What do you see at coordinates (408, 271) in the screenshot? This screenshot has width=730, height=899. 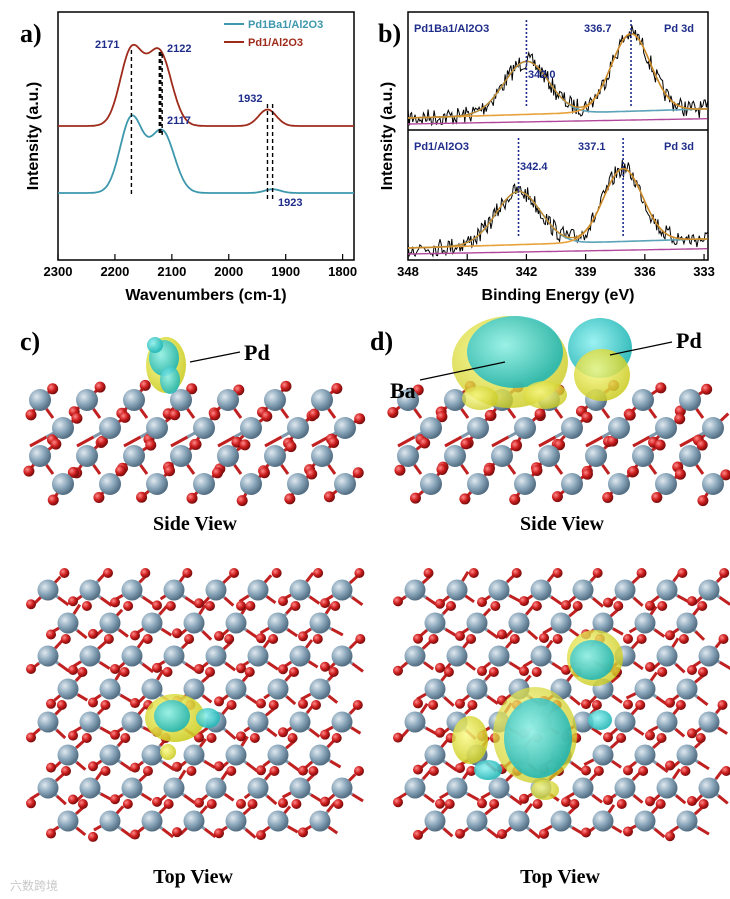 I see `b-tick-label: 348` at bounding box center [408, 271].